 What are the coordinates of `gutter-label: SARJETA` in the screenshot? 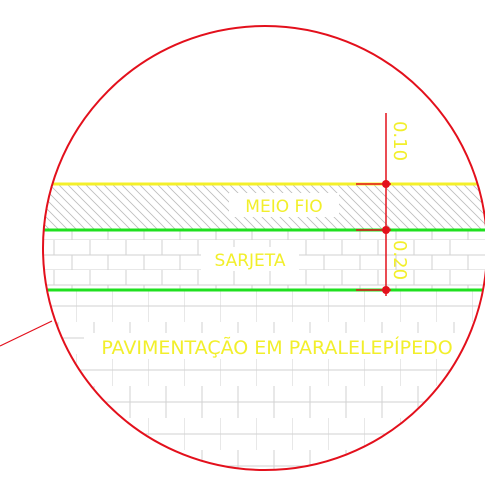 It's located at (250, 261).